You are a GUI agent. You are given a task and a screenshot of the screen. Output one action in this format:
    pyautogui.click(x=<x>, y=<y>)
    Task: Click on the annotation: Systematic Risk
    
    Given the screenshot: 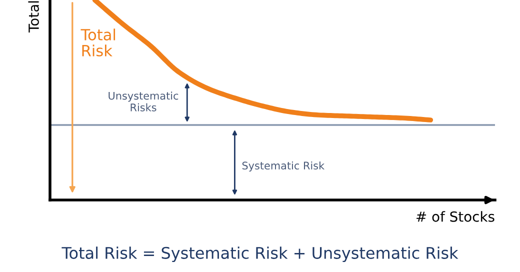 What is the action you would take?
    pyautogui.click(x=283, y=166)
    